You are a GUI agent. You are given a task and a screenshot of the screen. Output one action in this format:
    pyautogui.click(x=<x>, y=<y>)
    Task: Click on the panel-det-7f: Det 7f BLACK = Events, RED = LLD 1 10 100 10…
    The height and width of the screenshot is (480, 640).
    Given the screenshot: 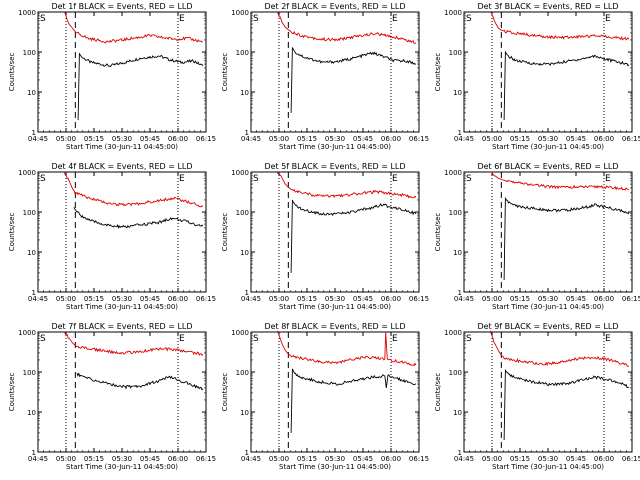 What is the action you would take?
    pyautogui.click(x=112, y=396)
    